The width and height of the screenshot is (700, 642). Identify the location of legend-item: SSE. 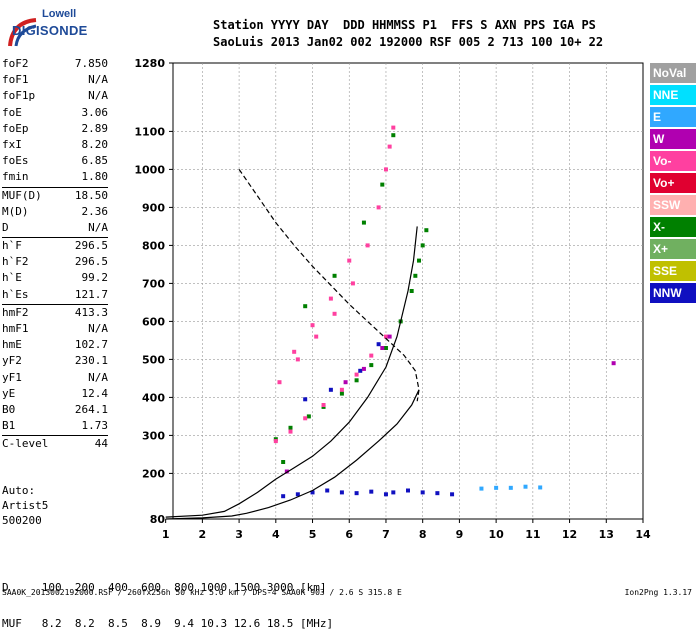
(673, 271).